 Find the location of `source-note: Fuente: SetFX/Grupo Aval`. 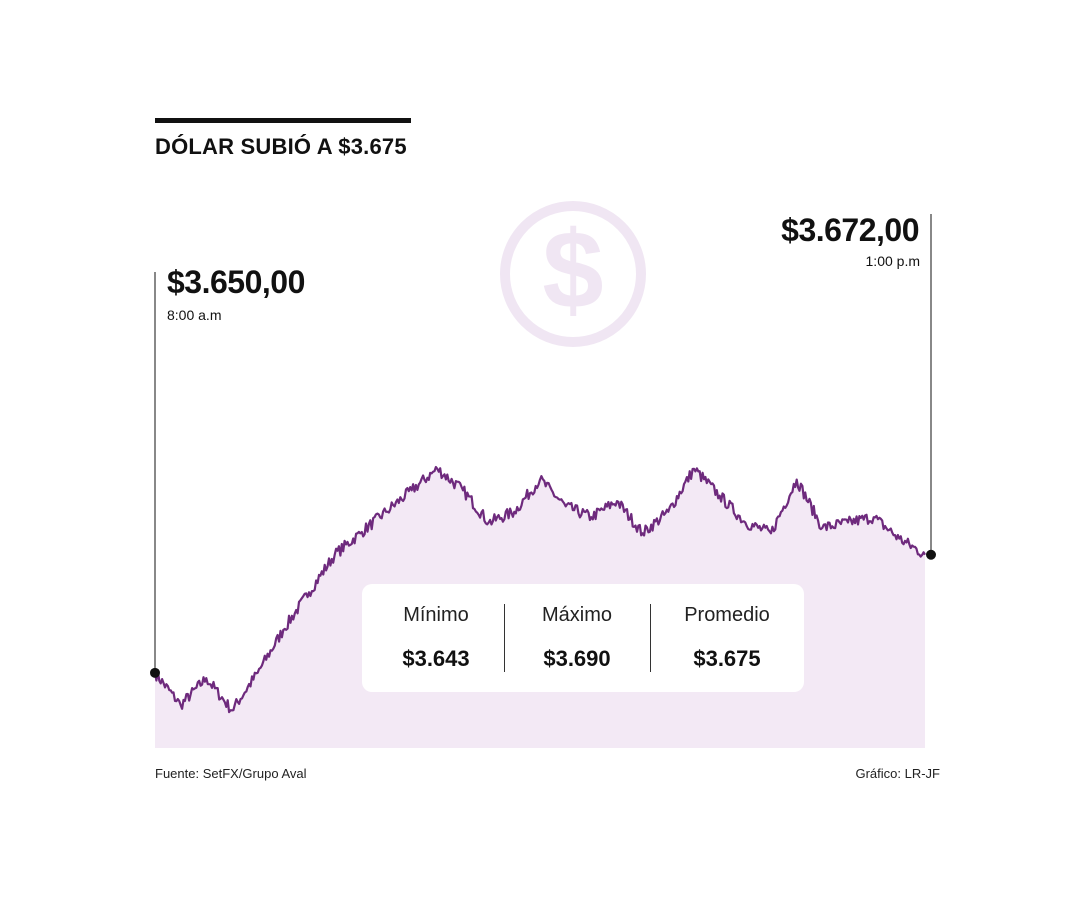

source-note: Fuente: SetFX/Grupo Aval is located at coordinates (231, 773).